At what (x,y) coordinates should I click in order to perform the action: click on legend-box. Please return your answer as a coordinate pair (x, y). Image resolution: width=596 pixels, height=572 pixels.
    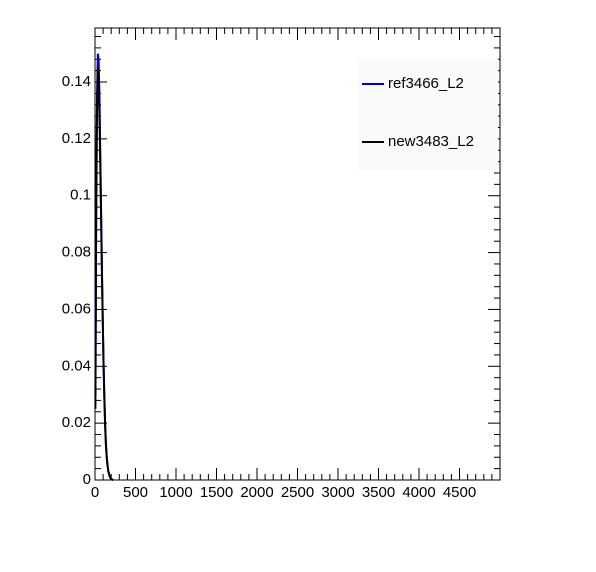
    Looking at the image, I should click on (428, 114).